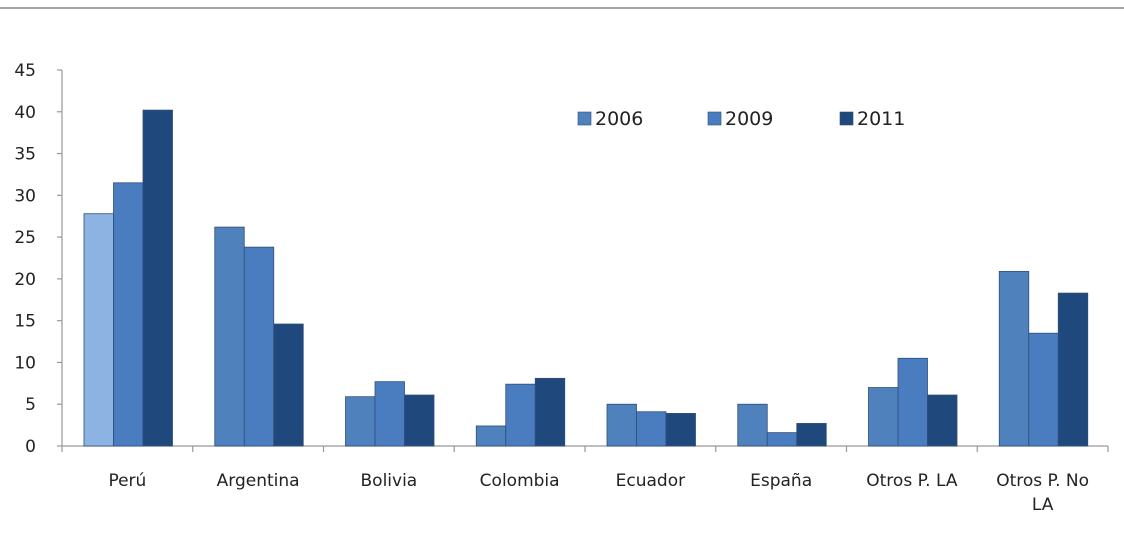 The image size is (1124, 542). What do you see at coordinates (30, 405) in the screenshot?
I see `y-tick-label: 5` at bounding box center [30, 405].